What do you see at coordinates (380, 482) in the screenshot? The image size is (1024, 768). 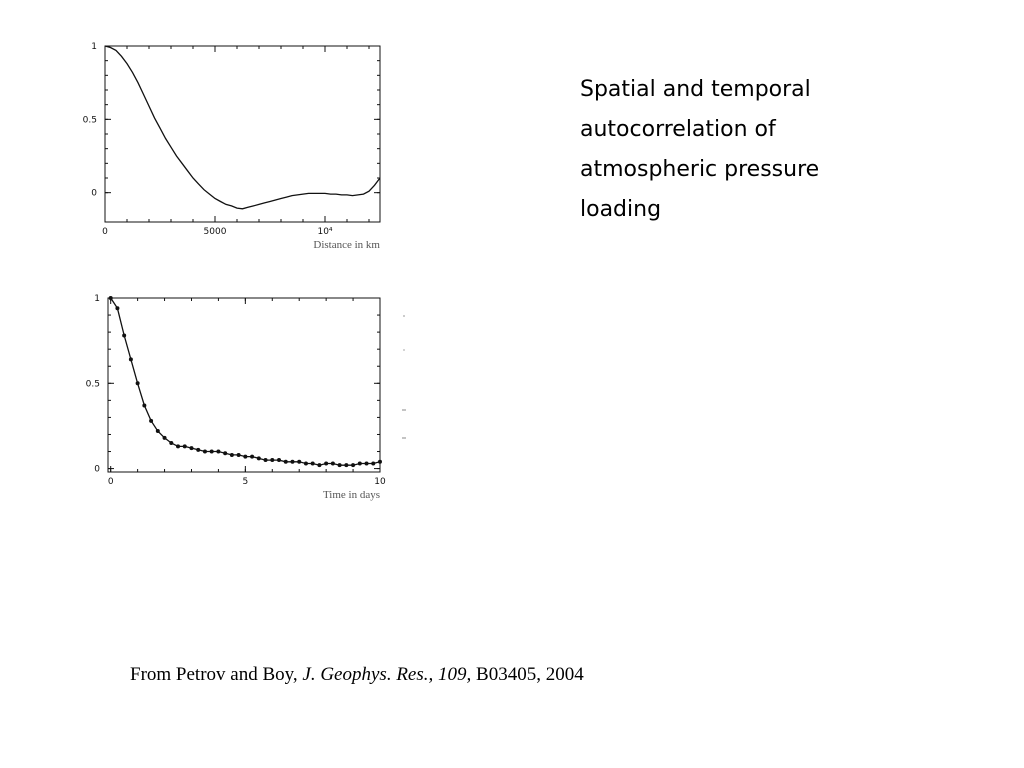 I see `x-tick-label: 10` at bounding box center [380, 482].